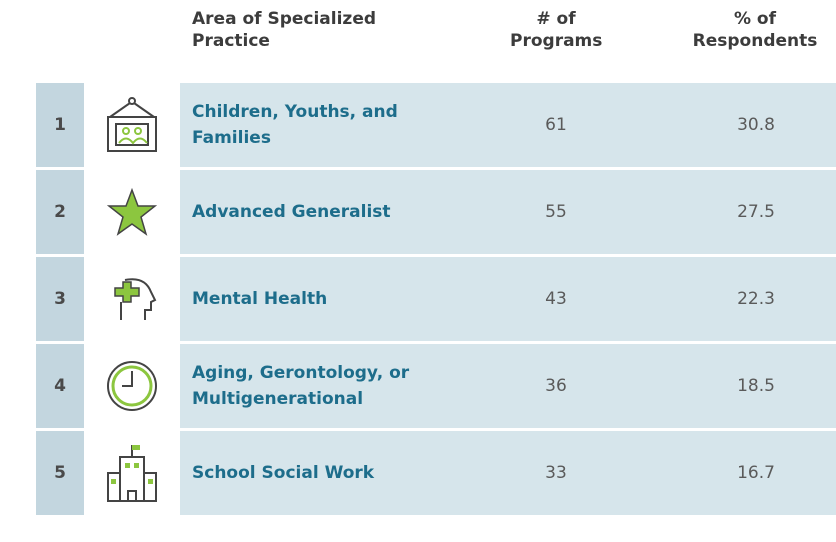 This screenshot has width=836, height=542. Describe the element at coordinates (295, 125) in the screenshot. I see `area-cell: Children, Youths, and Families` at that location.